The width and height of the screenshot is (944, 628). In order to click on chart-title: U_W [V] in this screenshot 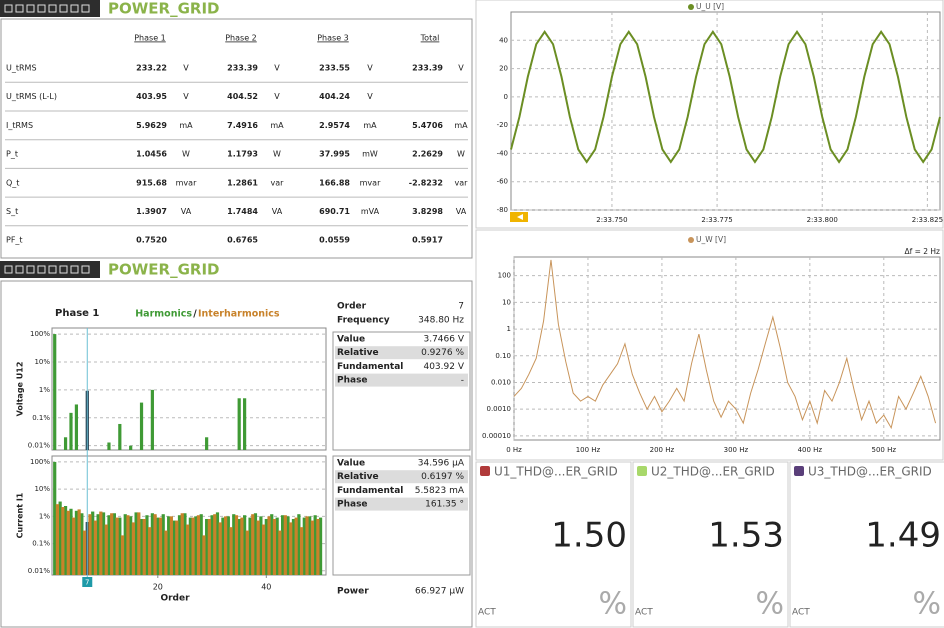, I will do `click(711, 239)`.